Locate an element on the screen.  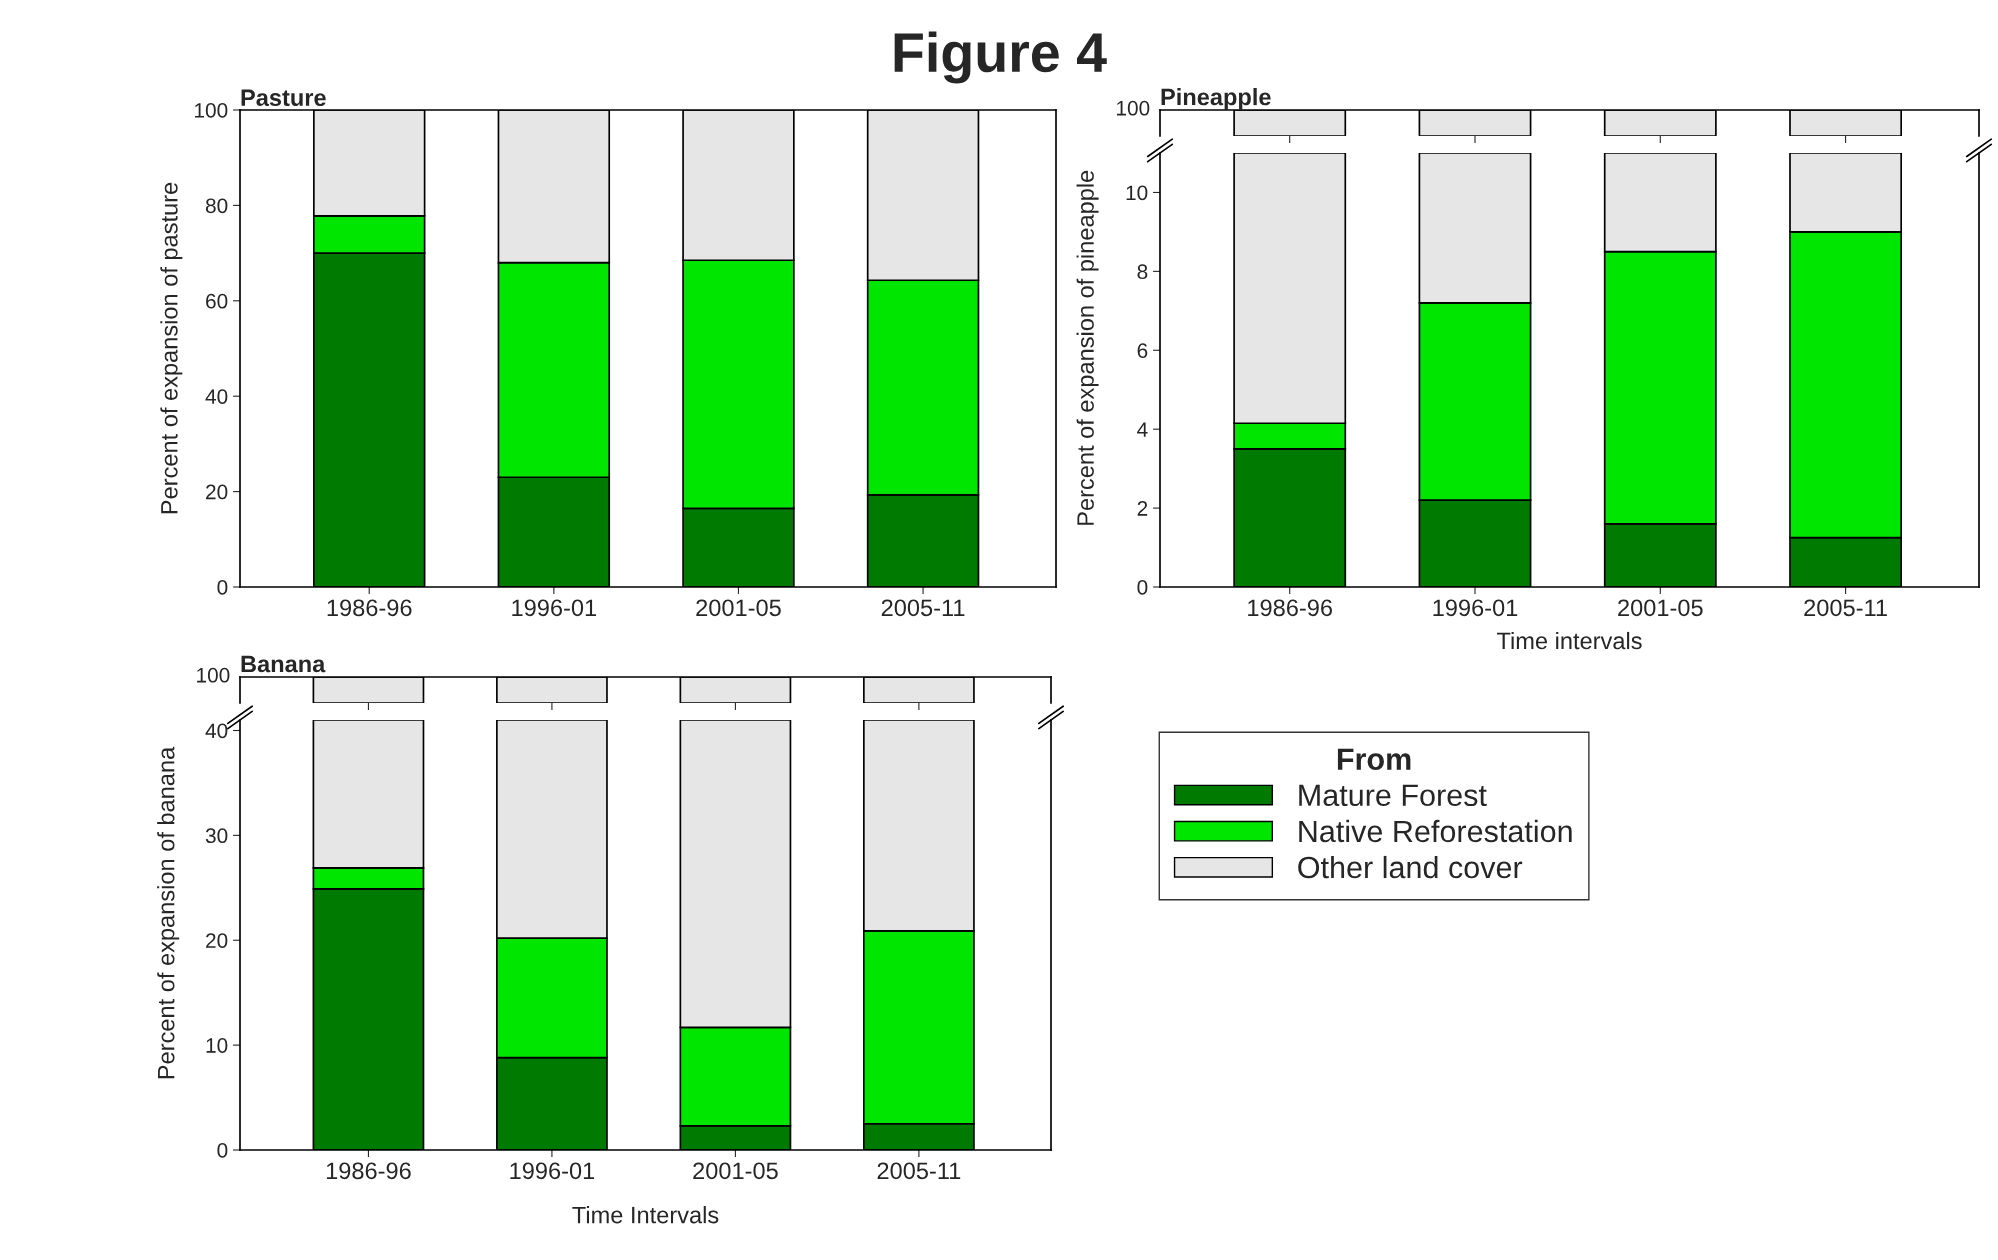
y-axis-title: Percent of expansion of pasture is located at coordinates (171, 348).